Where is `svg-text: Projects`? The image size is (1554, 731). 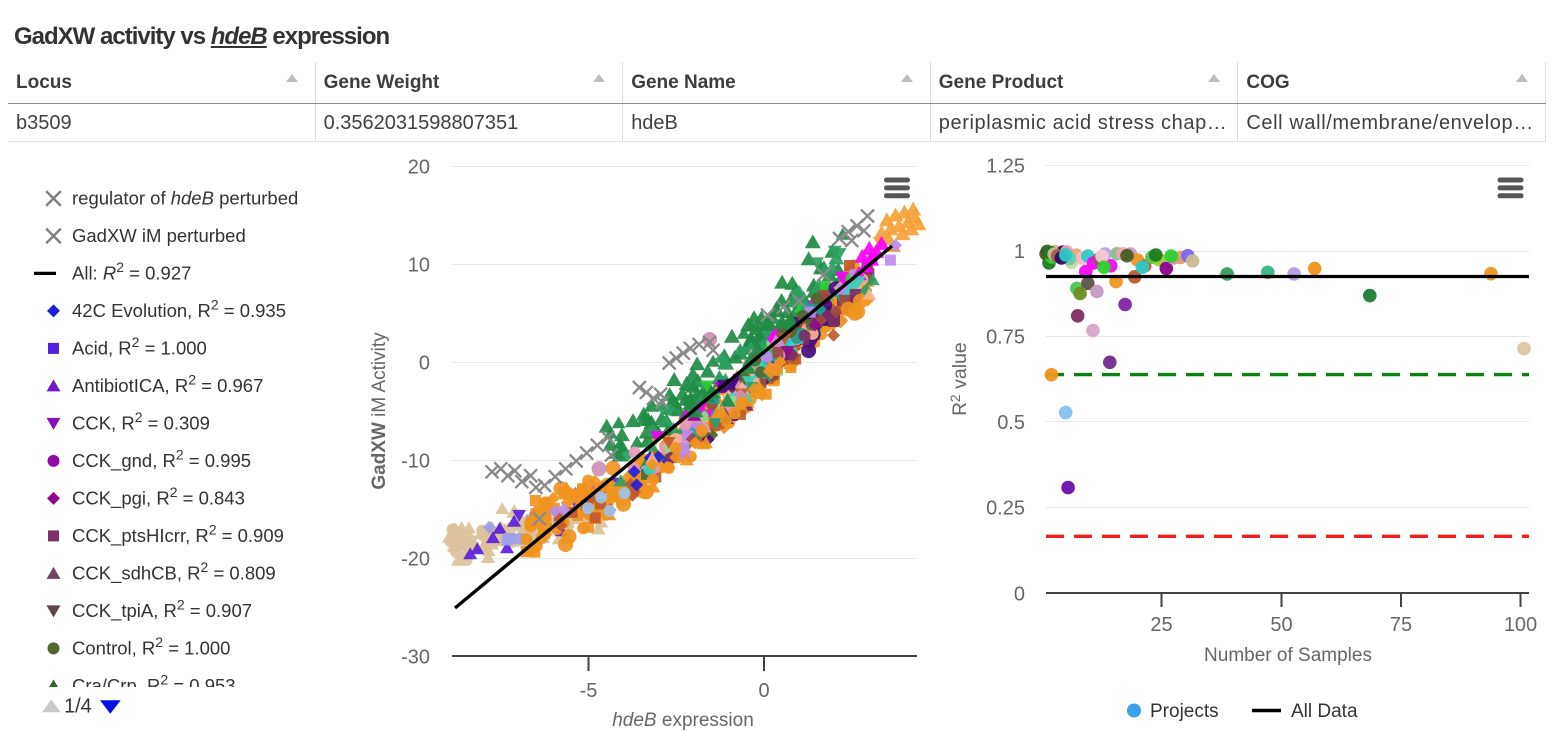 svg-text: Projects is located at coordinates (1184, 711).